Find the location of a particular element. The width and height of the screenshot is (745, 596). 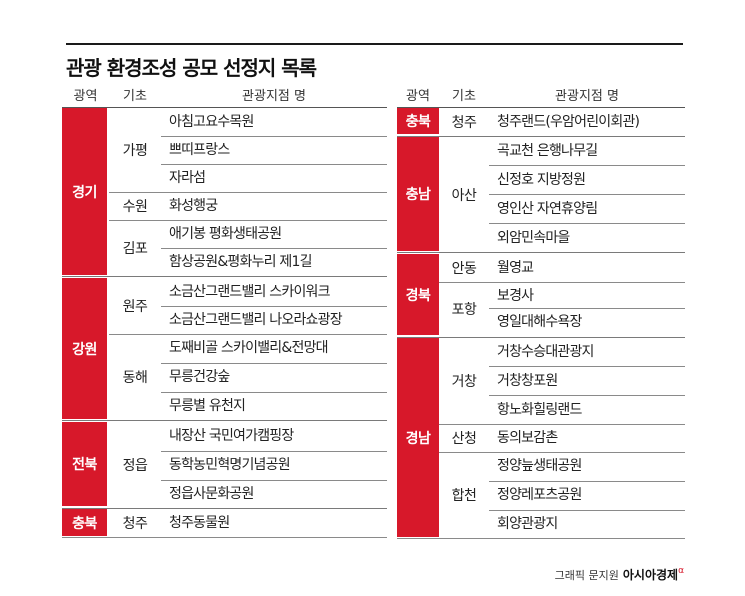

site-cell: 거창창포원 is located at coordinates (527, 381).